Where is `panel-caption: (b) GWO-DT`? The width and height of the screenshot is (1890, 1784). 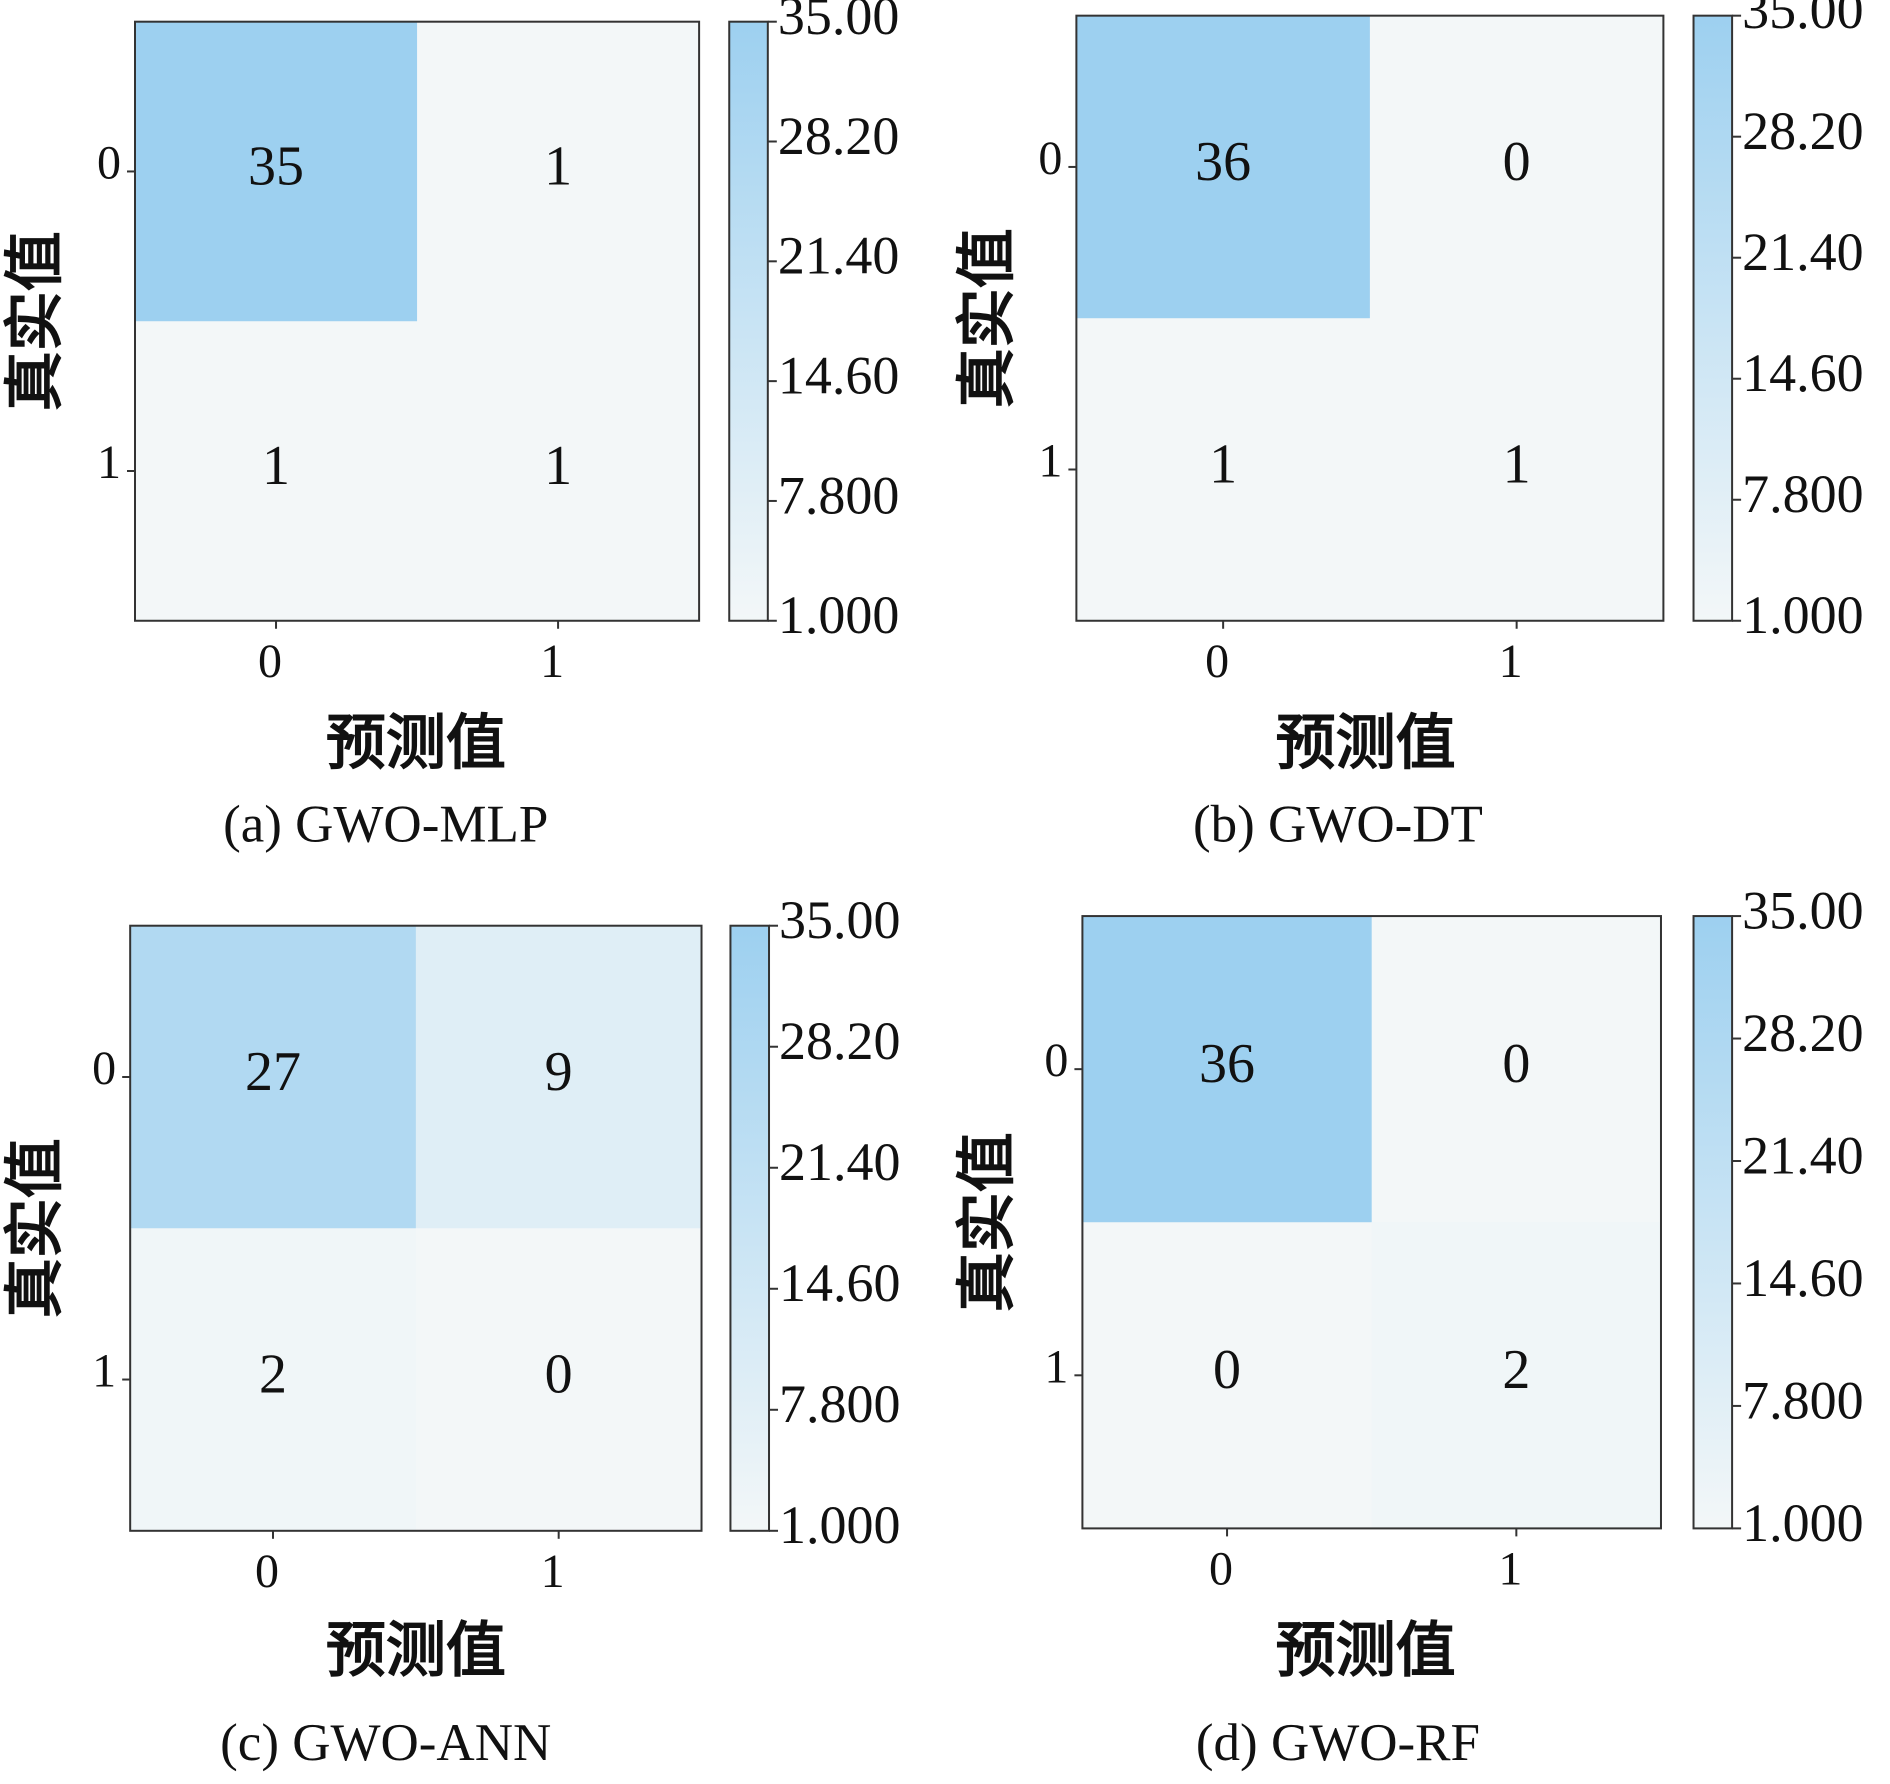
panel-caption: (b) GWO-DT is located at coordinates (1338, 824).